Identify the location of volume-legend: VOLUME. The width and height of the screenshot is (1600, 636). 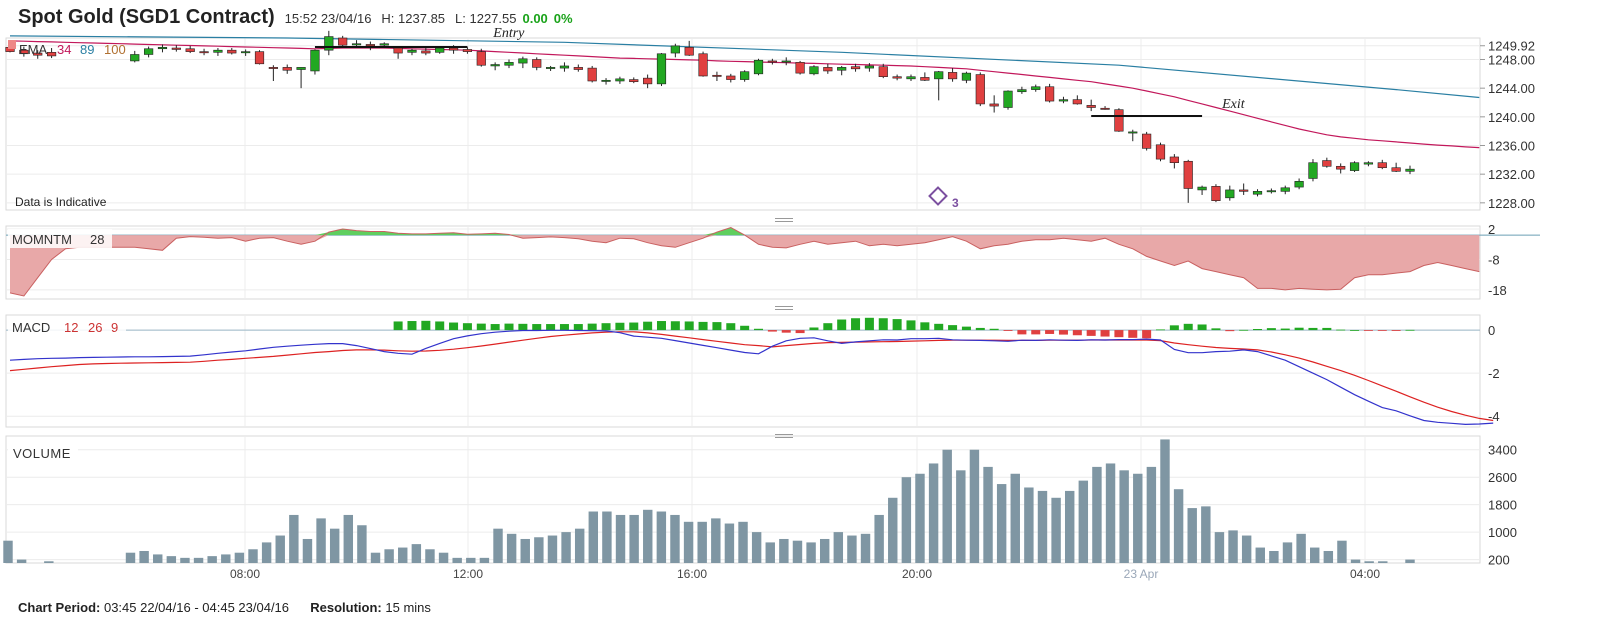
(43, 452).